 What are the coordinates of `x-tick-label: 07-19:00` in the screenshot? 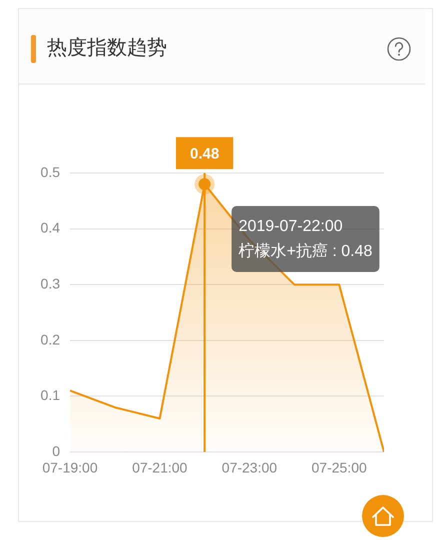 It's located at (70, 467).